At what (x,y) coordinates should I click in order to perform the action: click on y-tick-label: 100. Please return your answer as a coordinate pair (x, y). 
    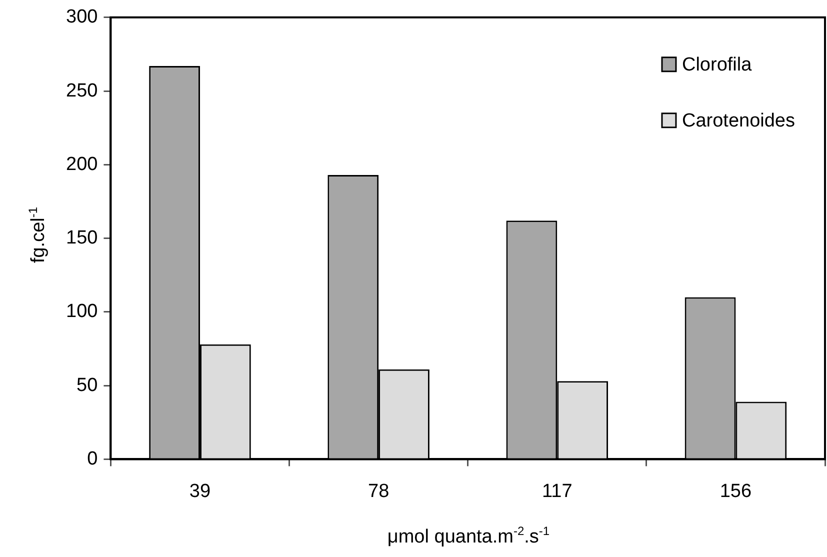
    Looking at the image, I should click on (82, 311).